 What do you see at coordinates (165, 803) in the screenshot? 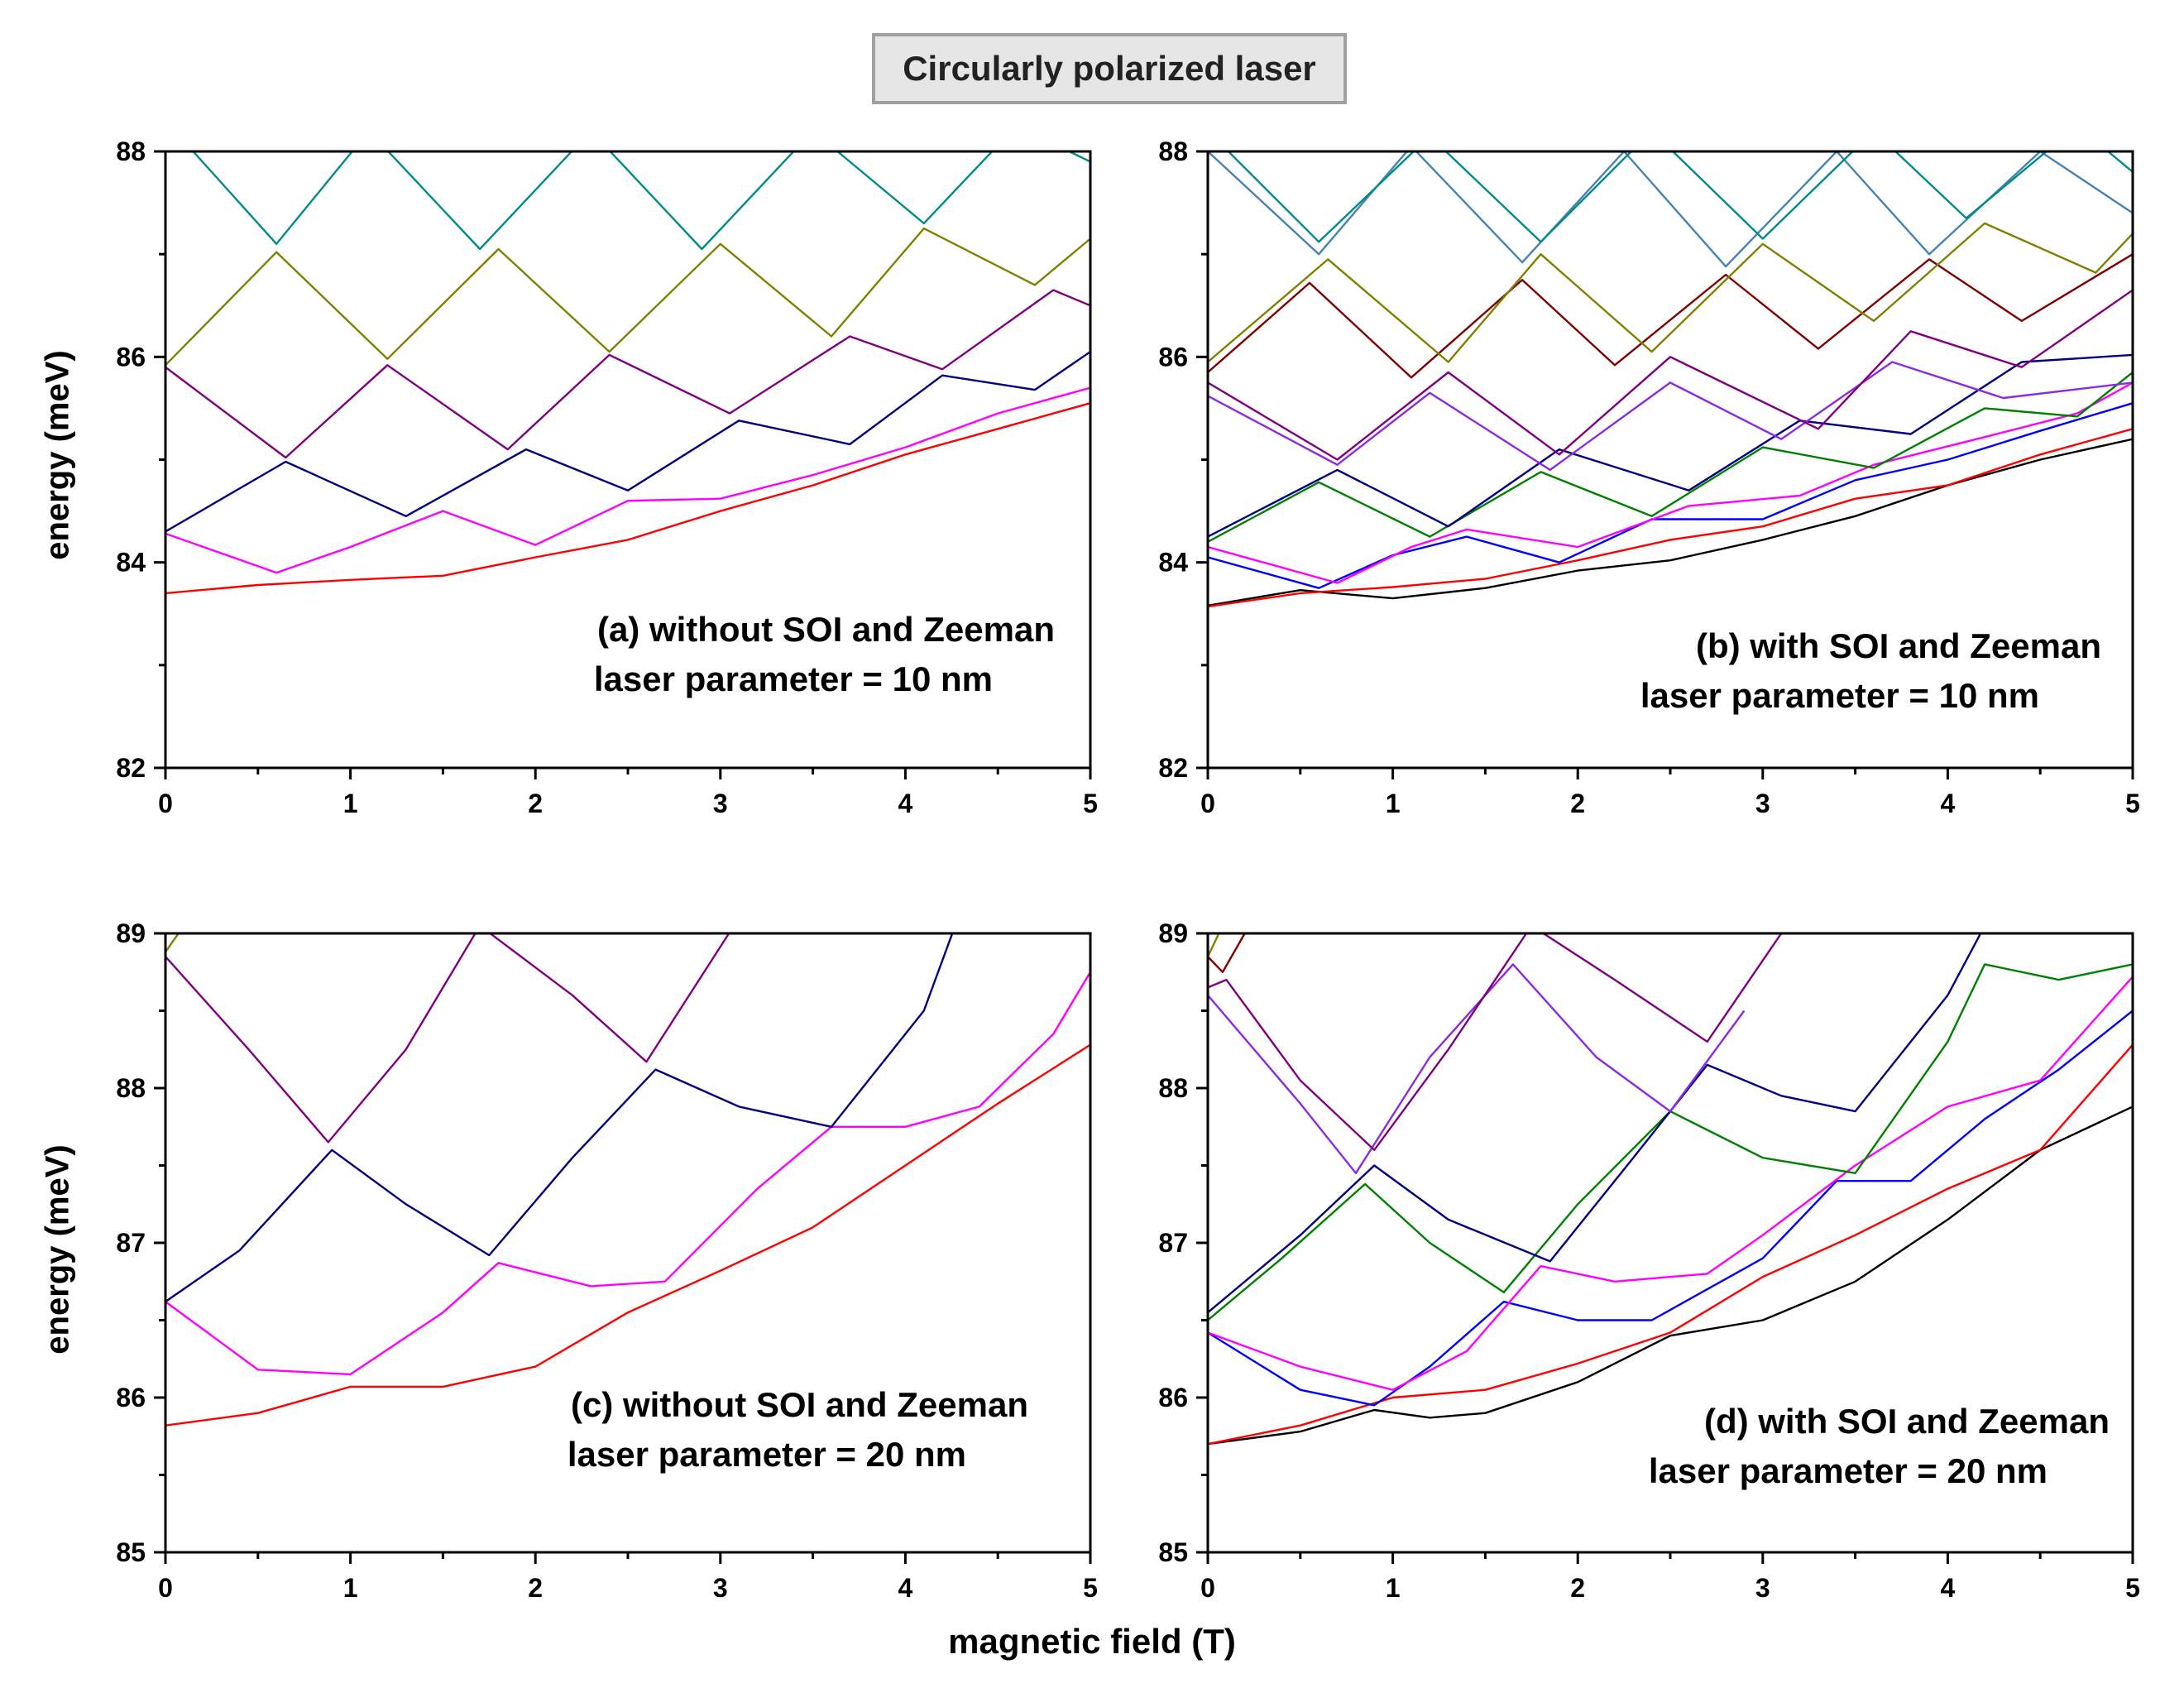
I see `x-tick-label-a: 0` at bounding box center [165, 803].